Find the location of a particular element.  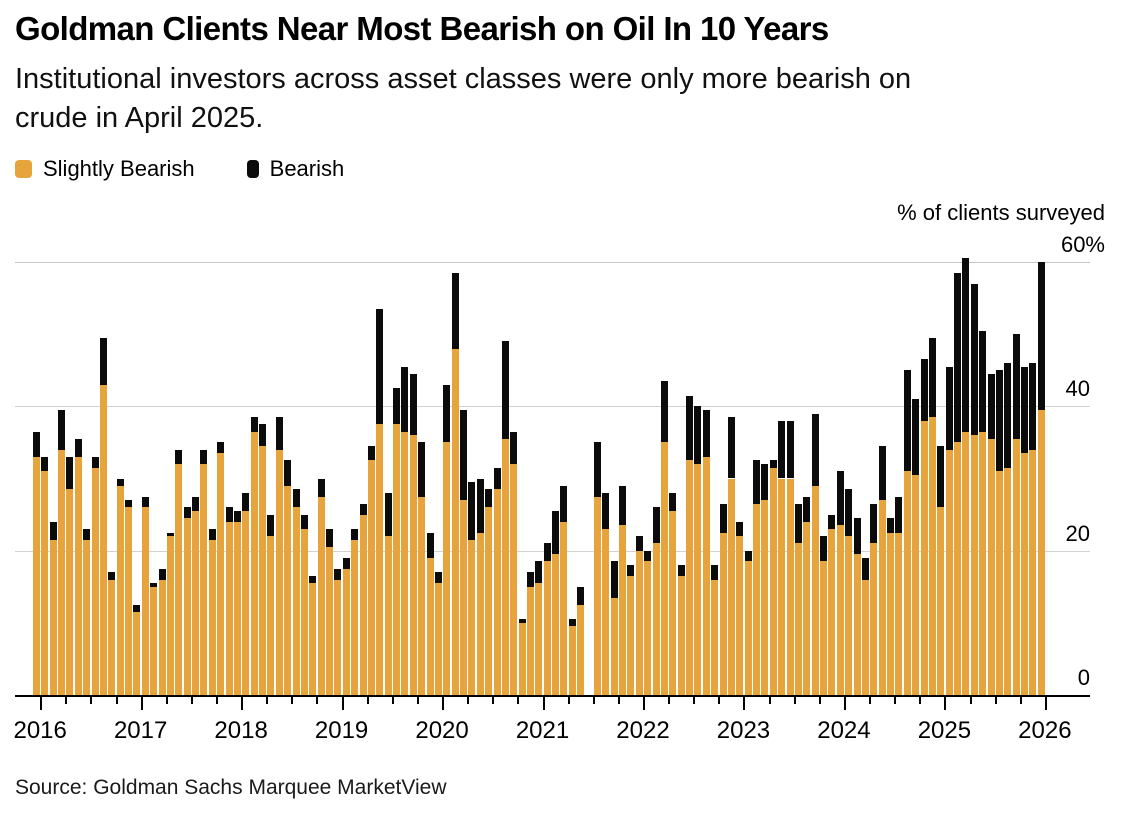

y-axis-label: 20 is located at coordinates (1077, 533).